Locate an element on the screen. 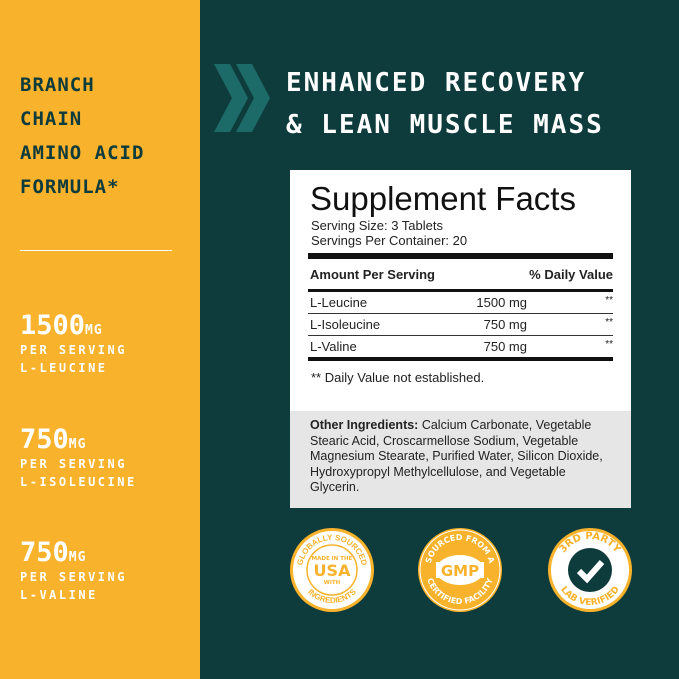 This screenshot has width=679, height=679. facts-title: Supplement Facts is located at coordinates (443, 198).